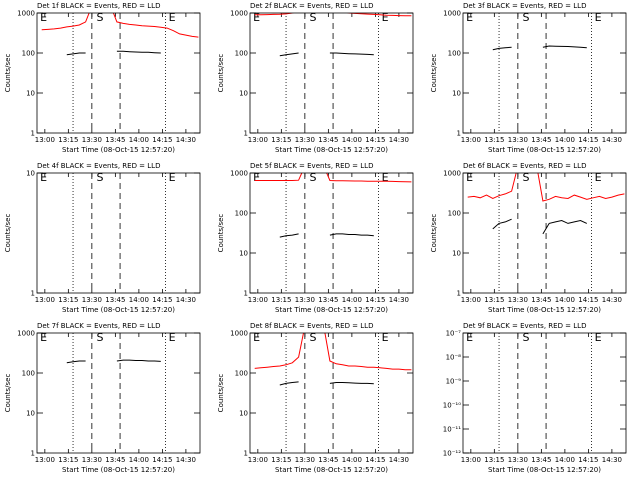 The image size is (640, 480). I want to click on y-tick-label: 10⁻⁹, so click(454, 382).